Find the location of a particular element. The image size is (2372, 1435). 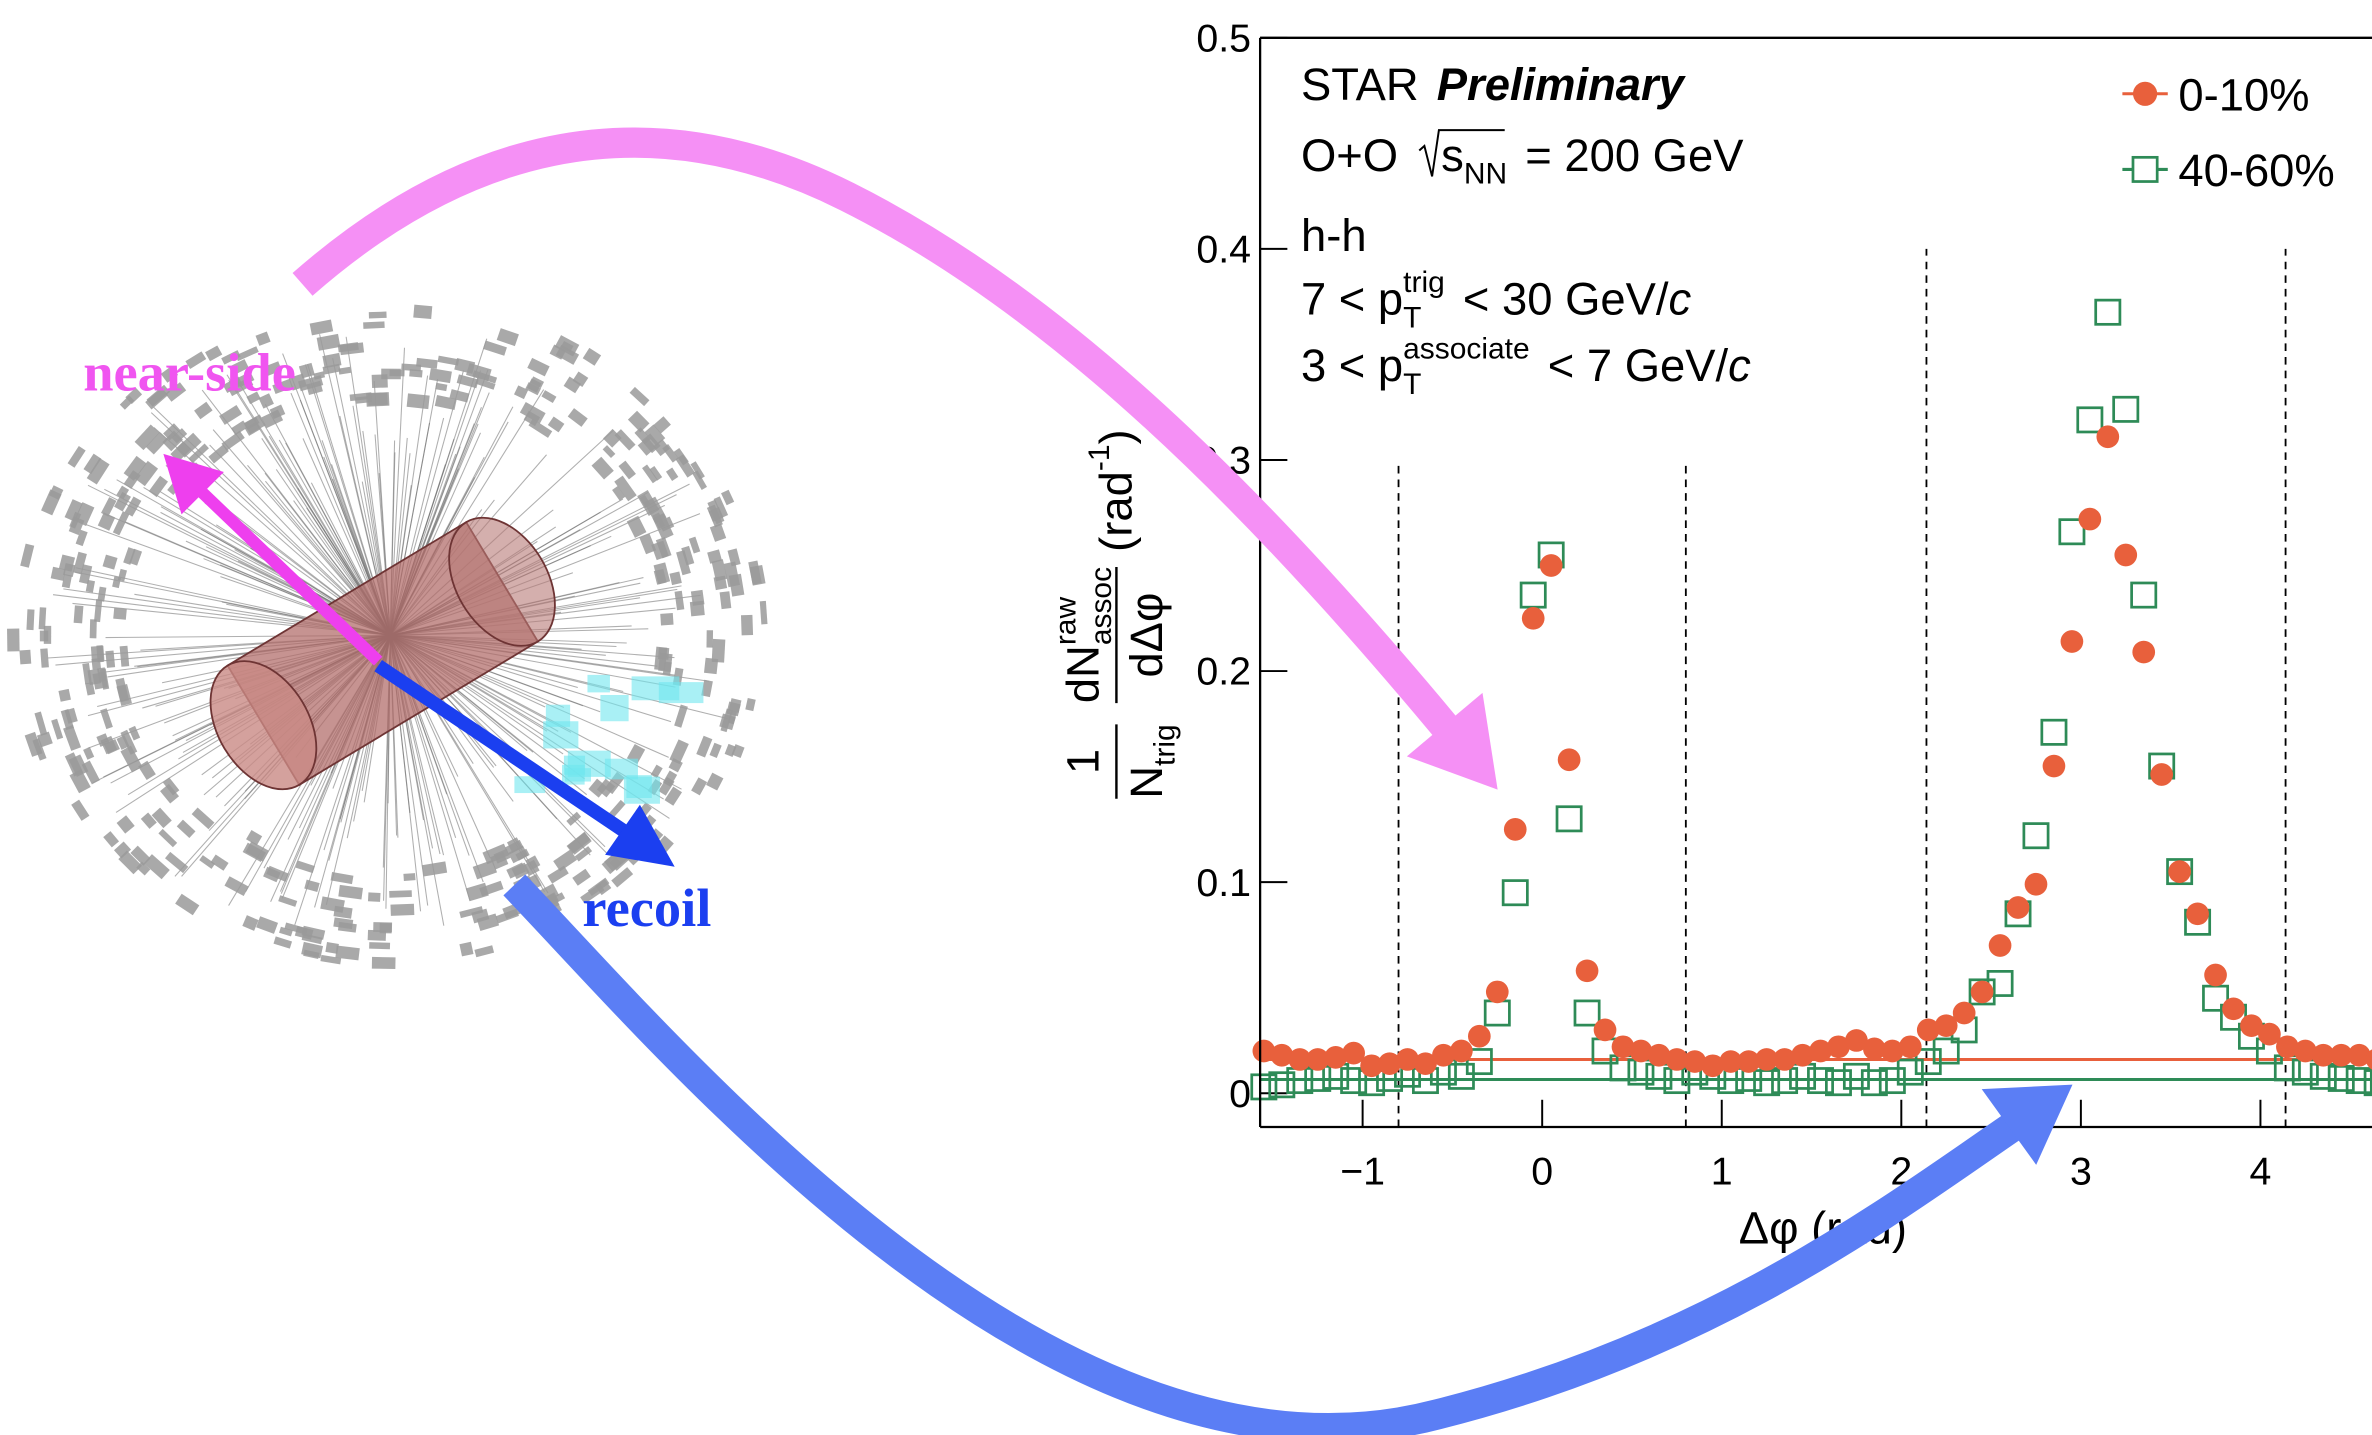

cylinder-end is located at coordinates (502, 581).